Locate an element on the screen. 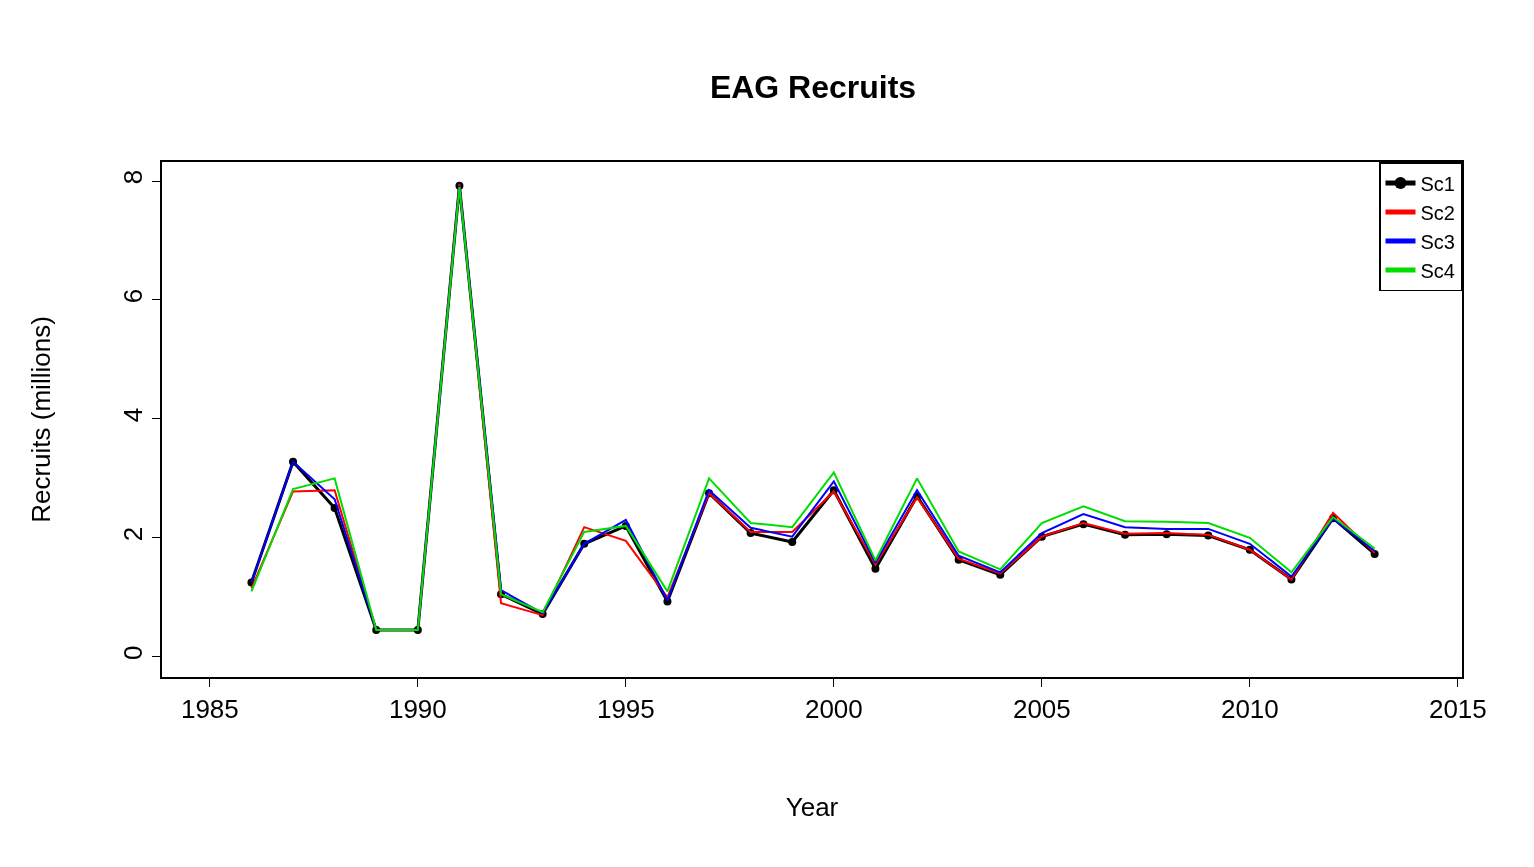 The width and height of the screenshot is (1534, 867). y-tick-label: 6 is located at coordinates (132, 296).